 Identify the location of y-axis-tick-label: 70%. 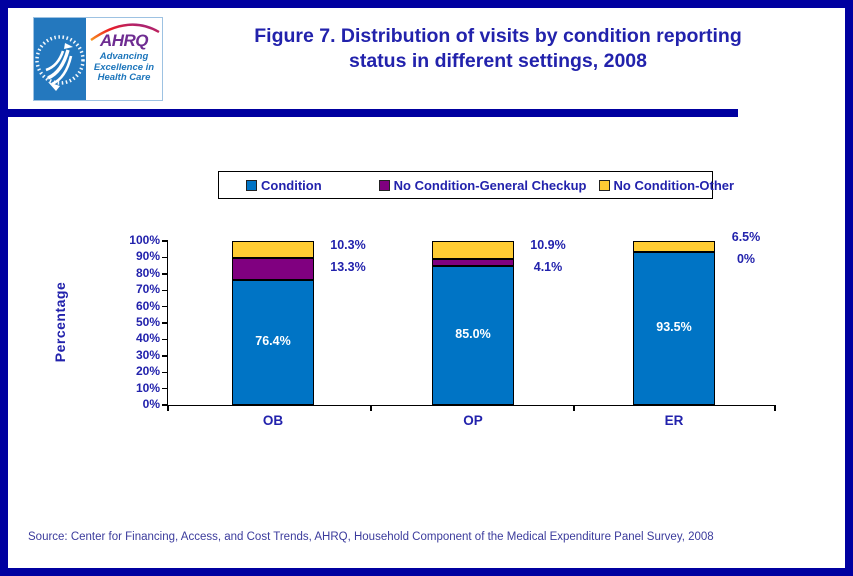
(147, 289).